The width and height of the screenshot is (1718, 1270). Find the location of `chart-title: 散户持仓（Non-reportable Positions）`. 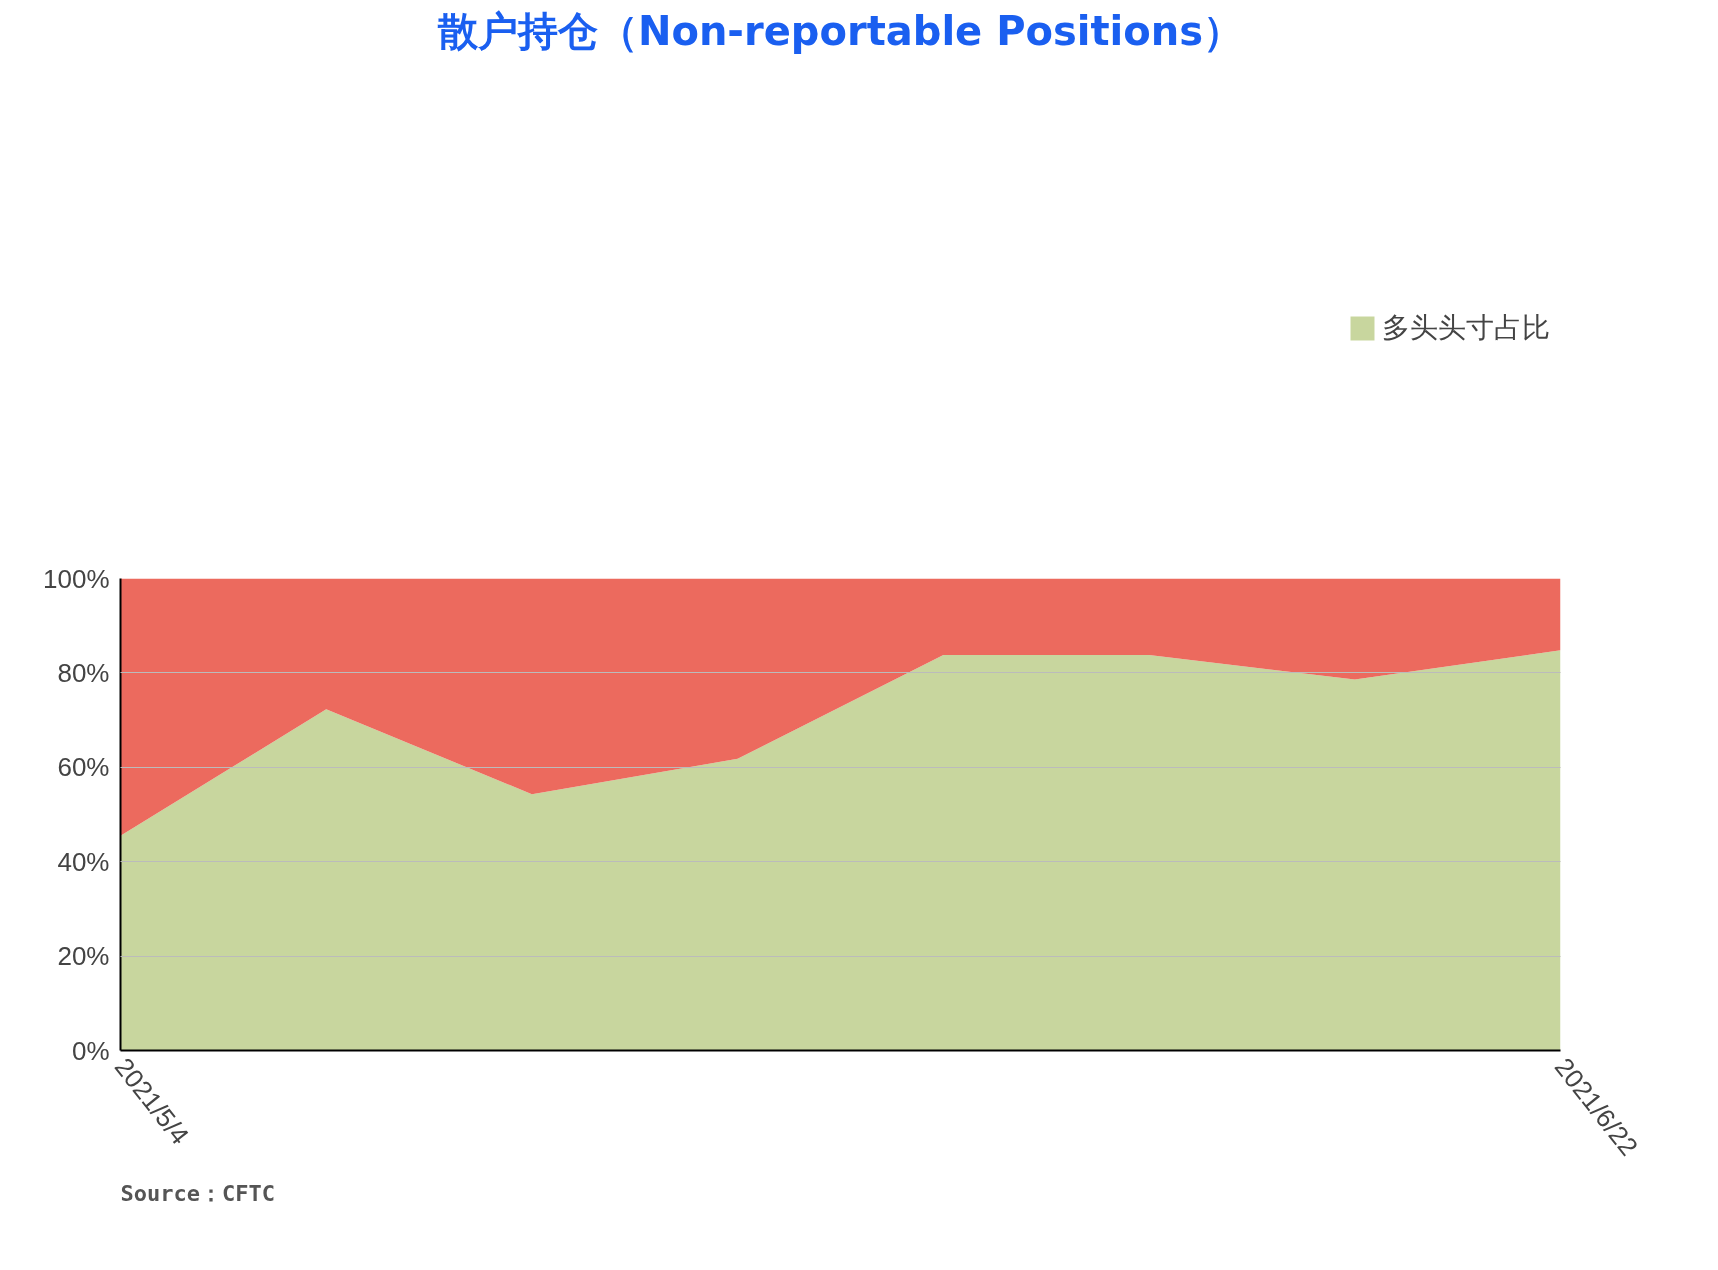

chart-title: 散户持仓（Non-reportable Positions） is located at coordinates (840, 30).